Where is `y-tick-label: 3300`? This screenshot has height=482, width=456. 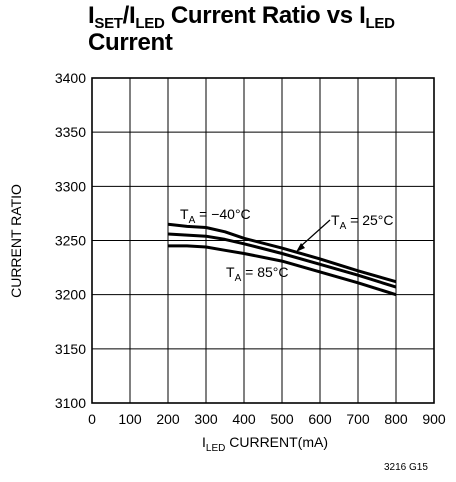 y-tick-label: 3300 is located at coordinates (70, 186).